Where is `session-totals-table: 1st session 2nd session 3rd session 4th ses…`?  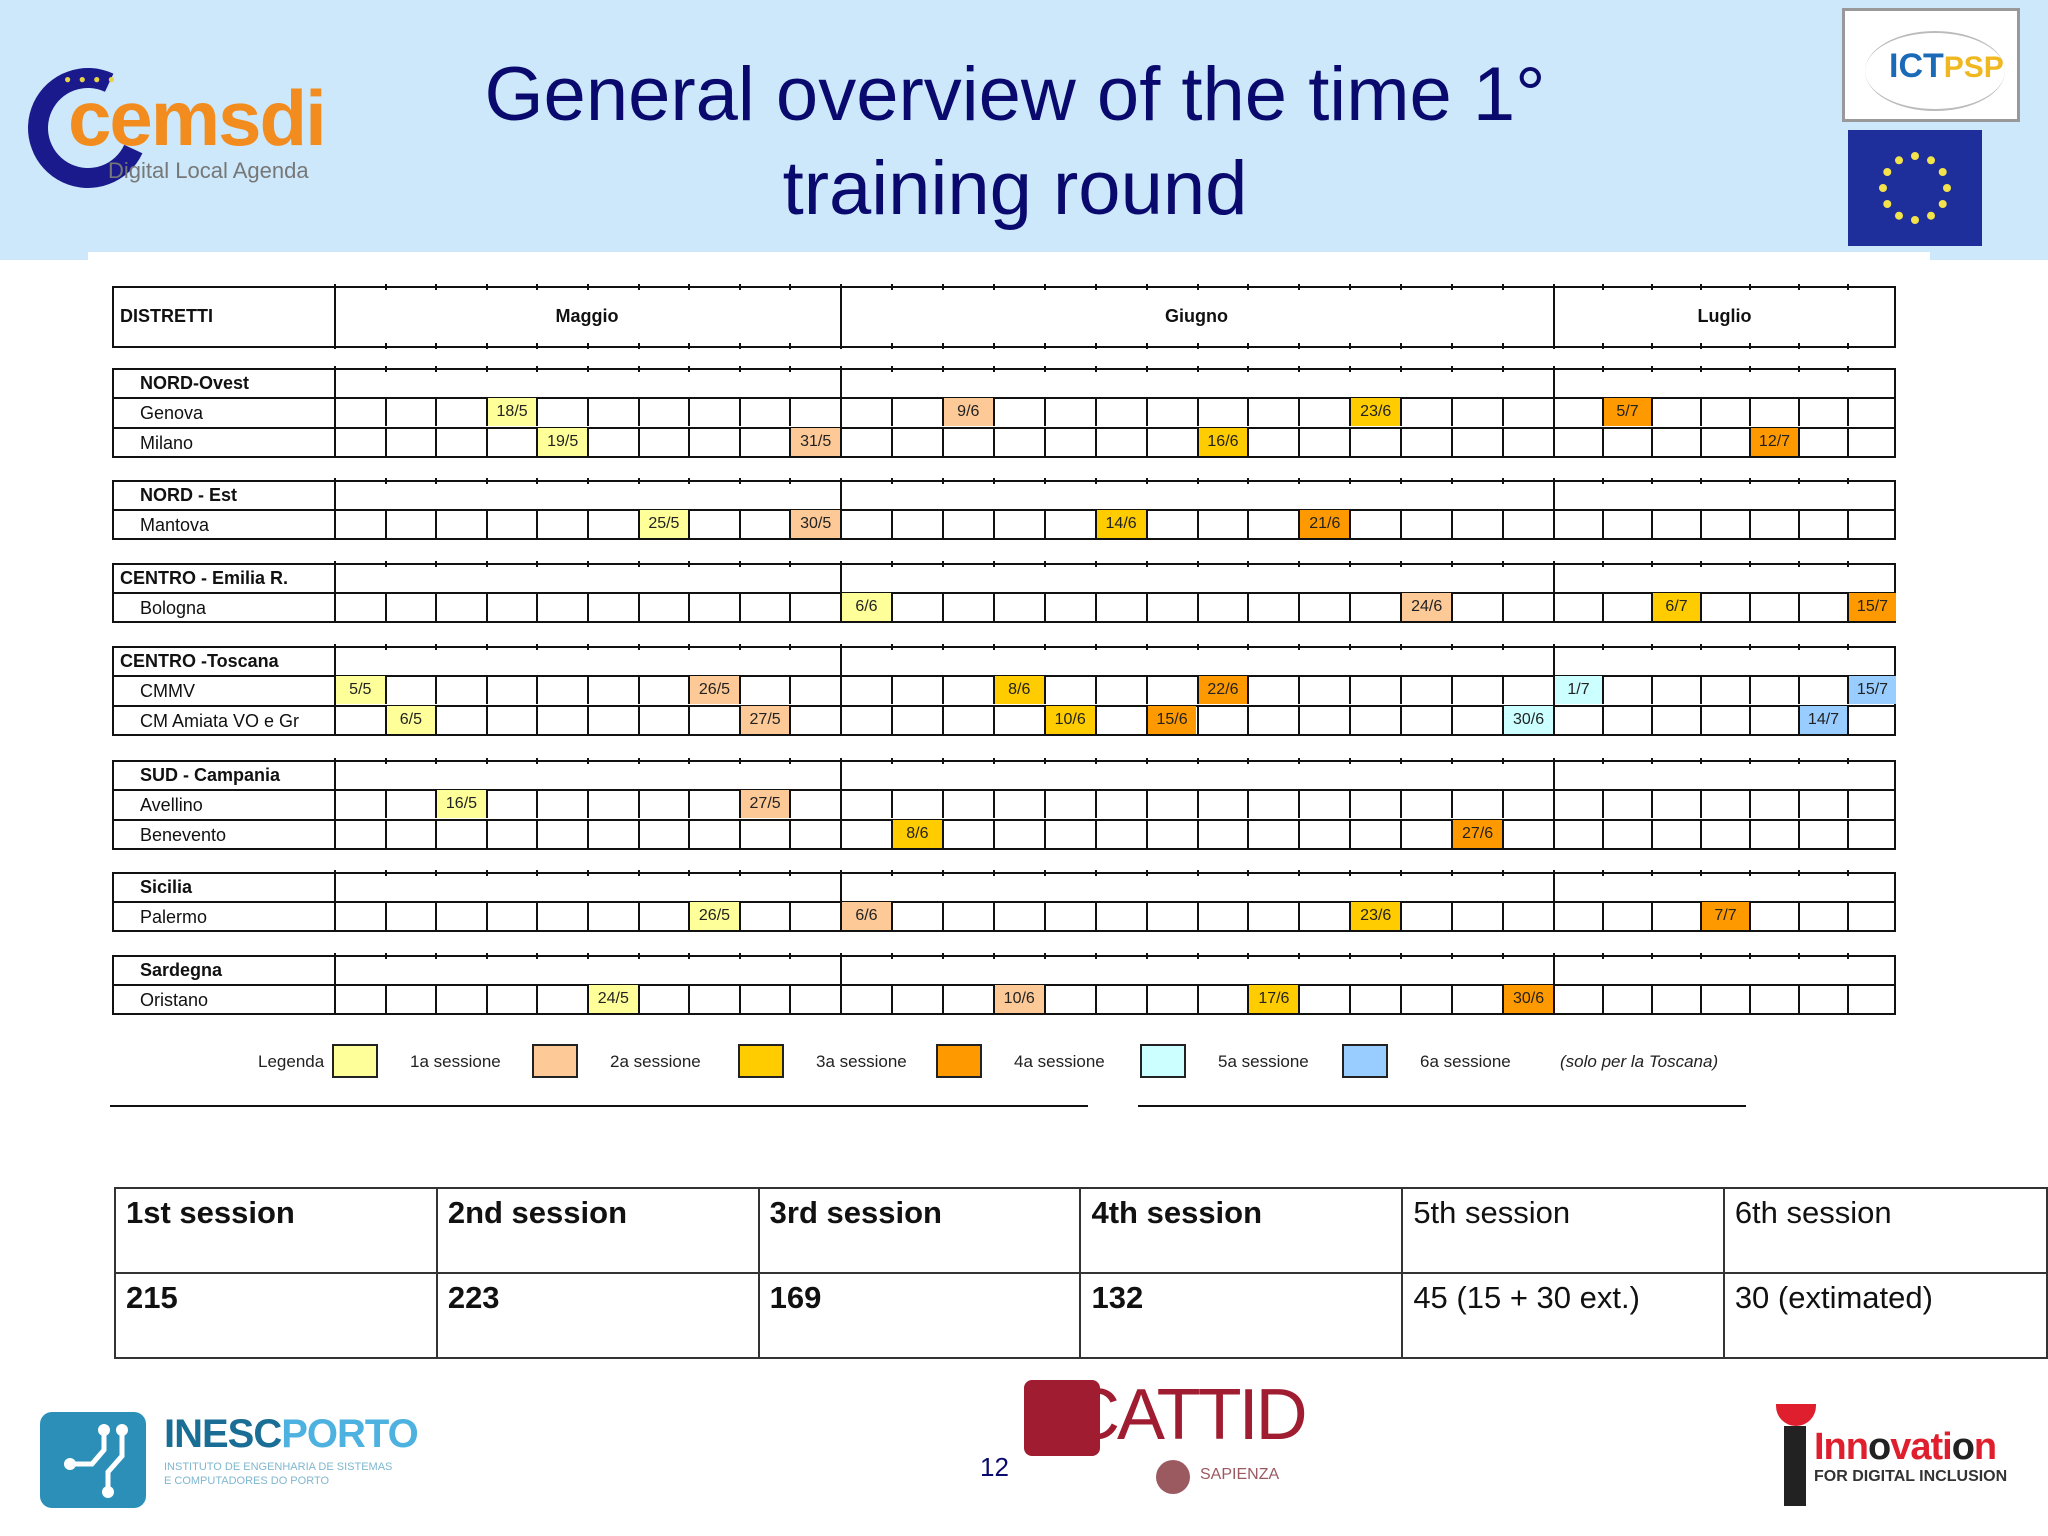 session-totals-table: 1st session 2nd session 3rd session 4th ses… is located at coordinates (1081, 1273).